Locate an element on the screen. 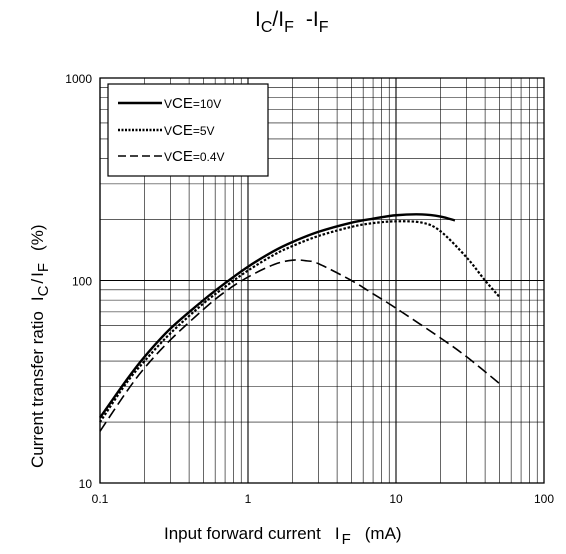 The height and width of the screenshot is (554, 566). chart-title: IC/IF -IF is located at coordinates (292, 22).